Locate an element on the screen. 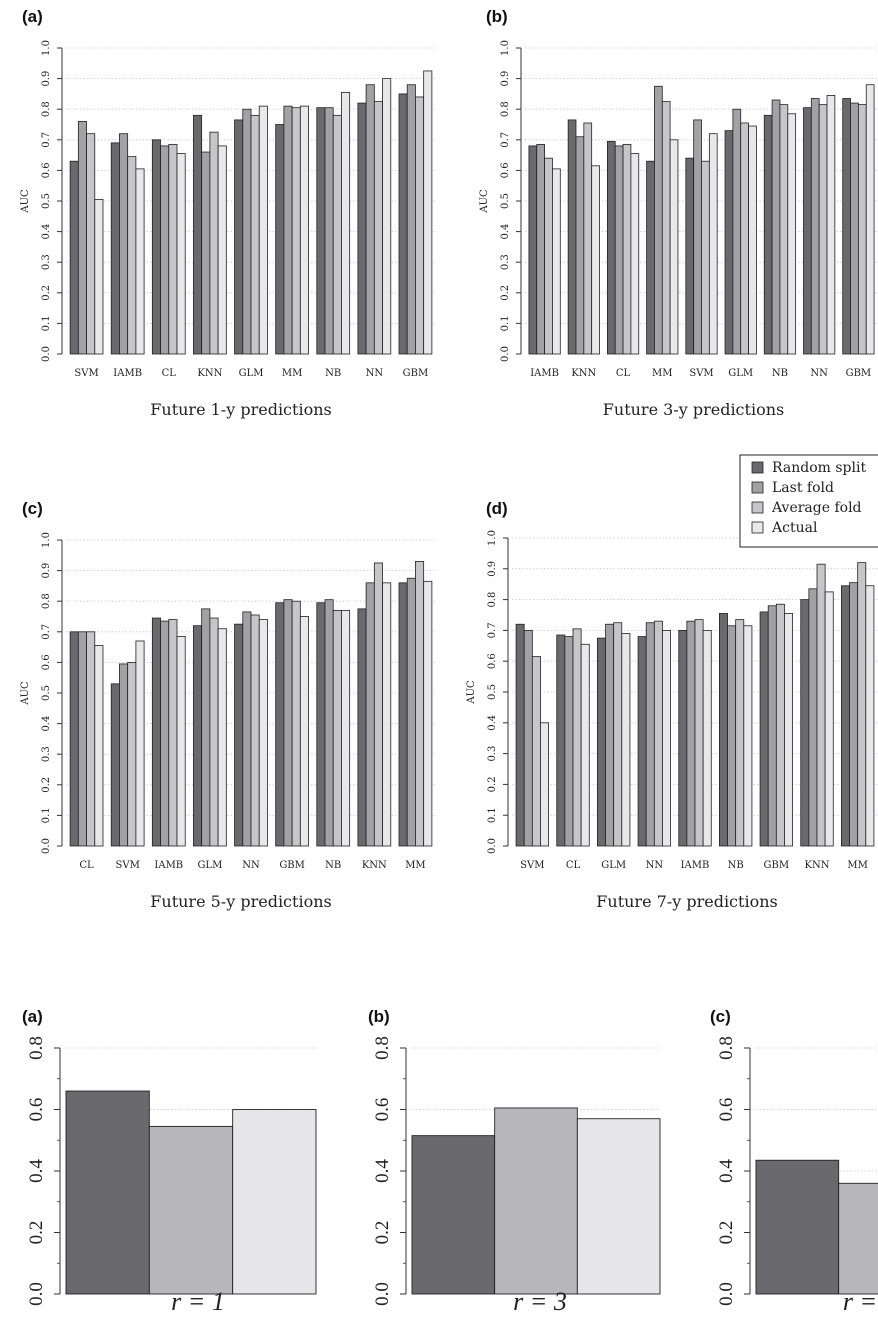 The height and width of the screenshot is (1318, 878). panel-caption: Future 7-y predictions is located at coordinates (686, 901).